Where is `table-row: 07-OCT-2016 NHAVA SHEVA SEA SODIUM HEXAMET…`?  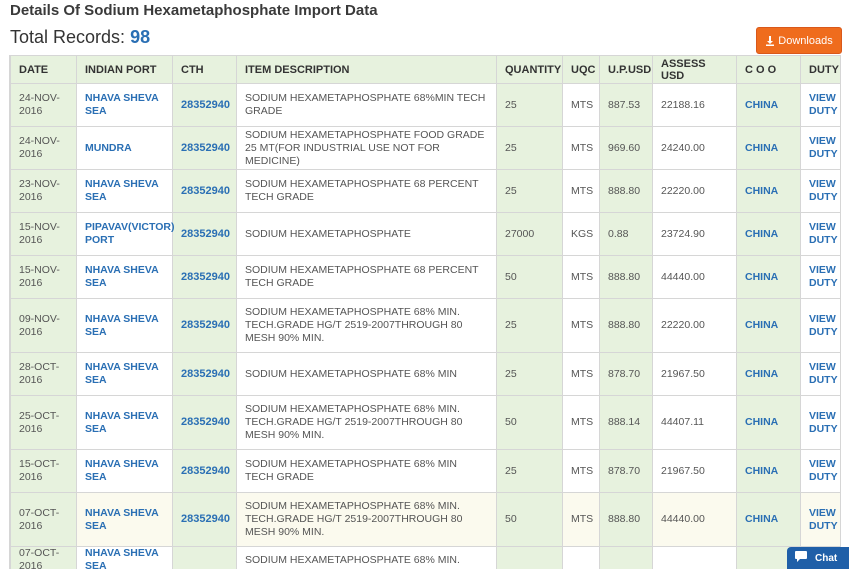
table-row: 07-OCT-2016 NHAVA SHEVA SEA SODIUM HEXAMET… is located at coordinates (425, 557).